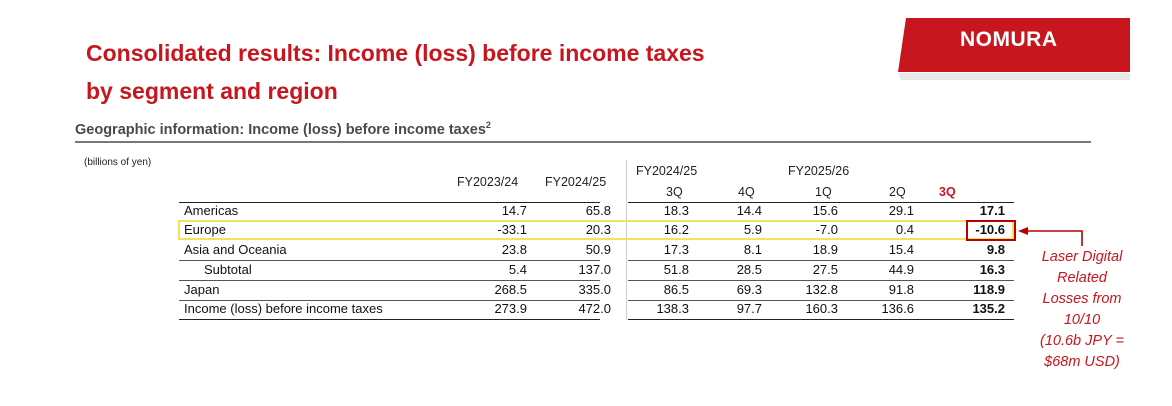  I want to click on table-cell: 20.3, so click(598, 229).